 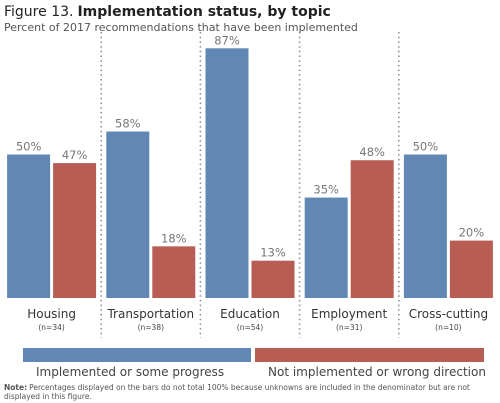 What do you see at coordinates (29, 226) in the screenshot?
I see `bar-housing-implemented` at bounding box center [29, 226].